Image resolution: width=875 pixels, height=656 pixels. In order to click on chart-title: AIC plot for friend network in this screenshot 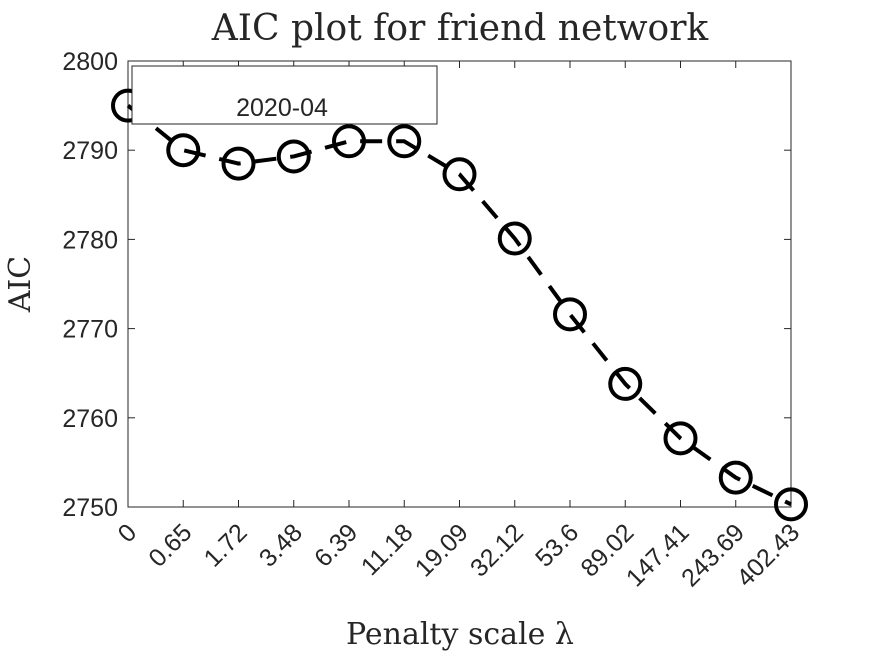, I will do `click(460, 28)`.